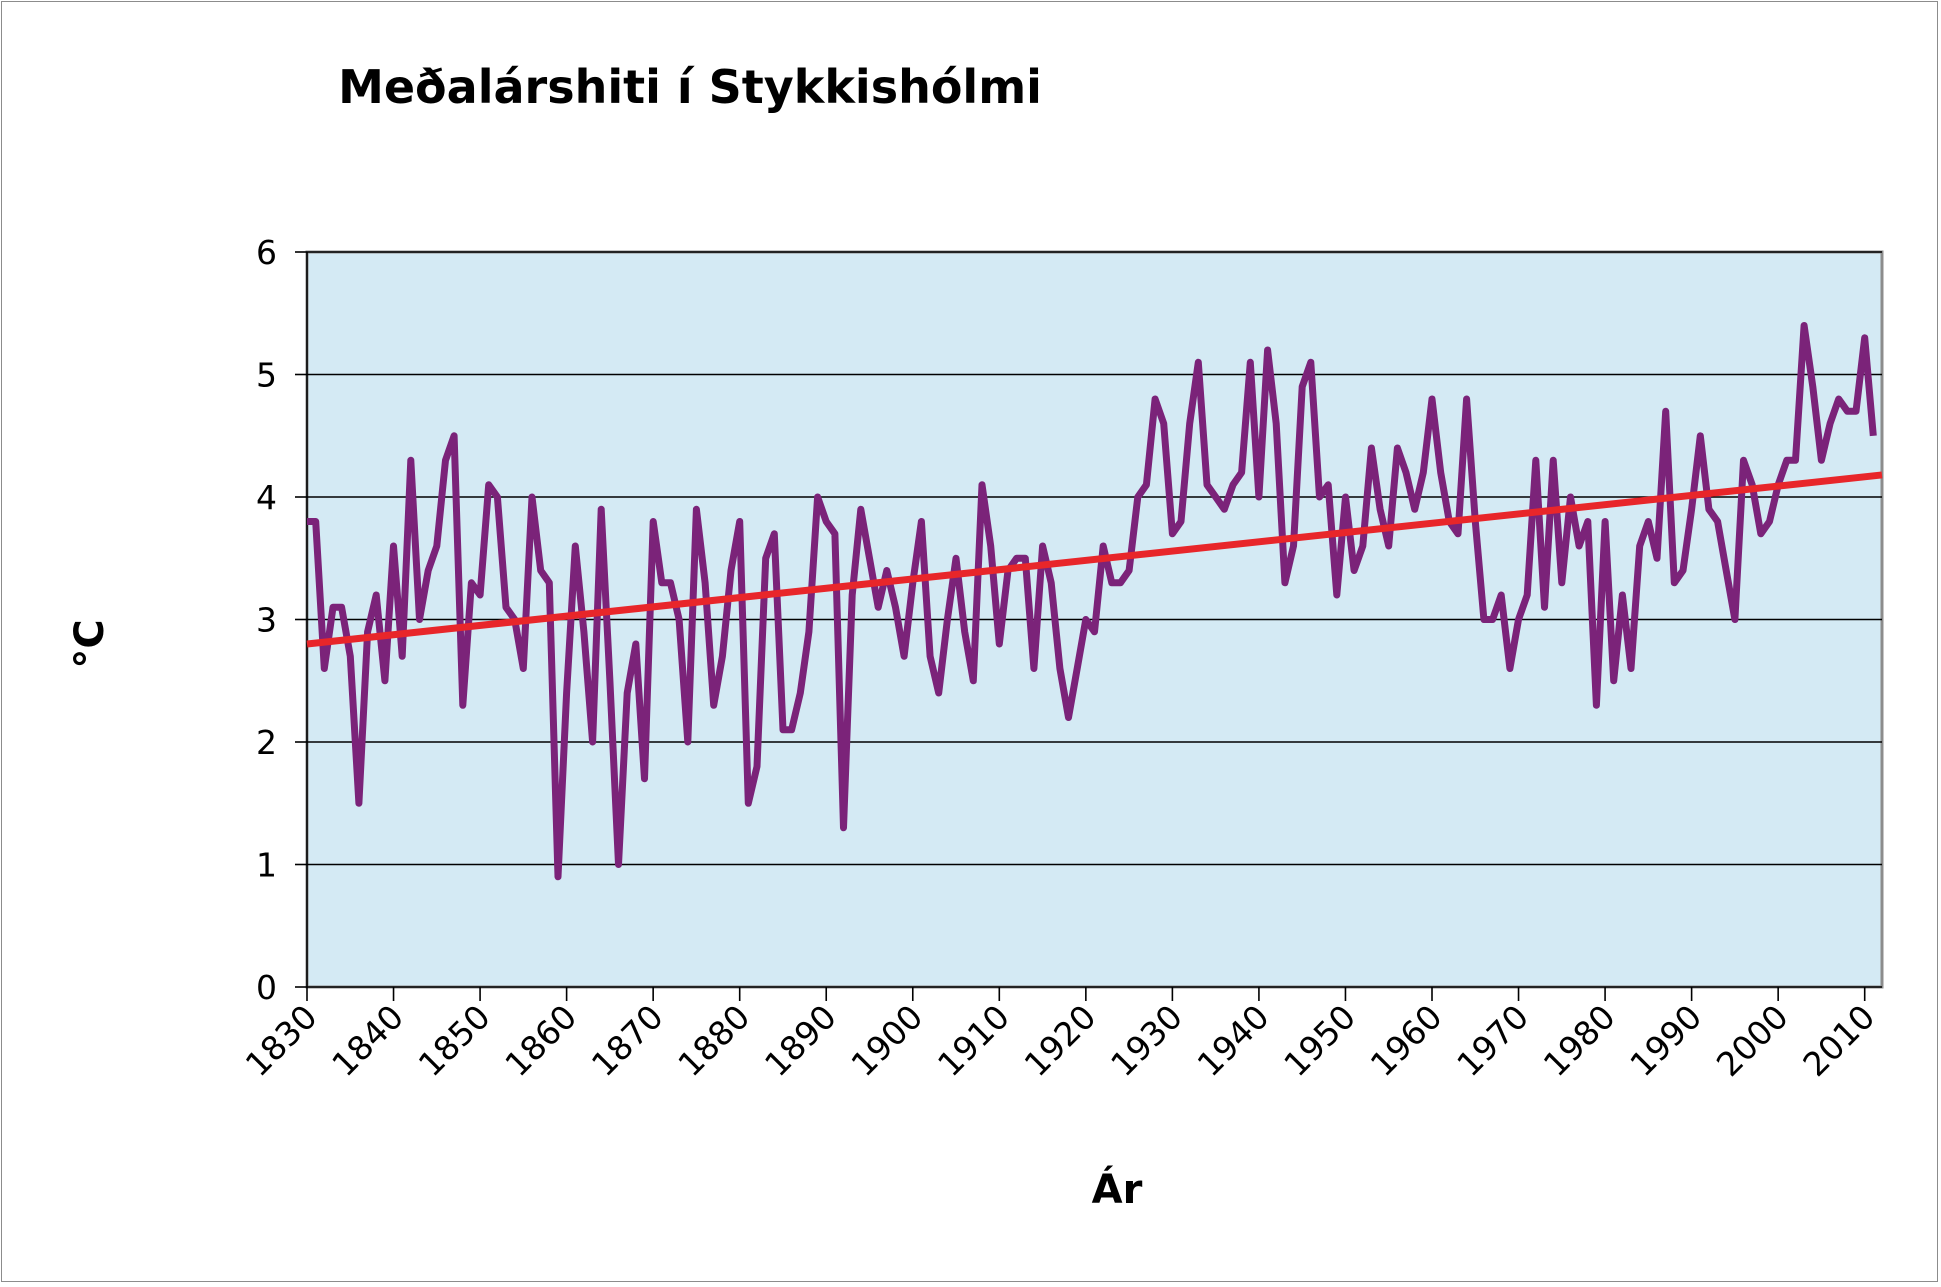 The width and height of the screenshot is (1941, 1287). Describe the element at coordinates (540, 1040) in the screenshot. I see `x-tick-label: 1860` at that location.